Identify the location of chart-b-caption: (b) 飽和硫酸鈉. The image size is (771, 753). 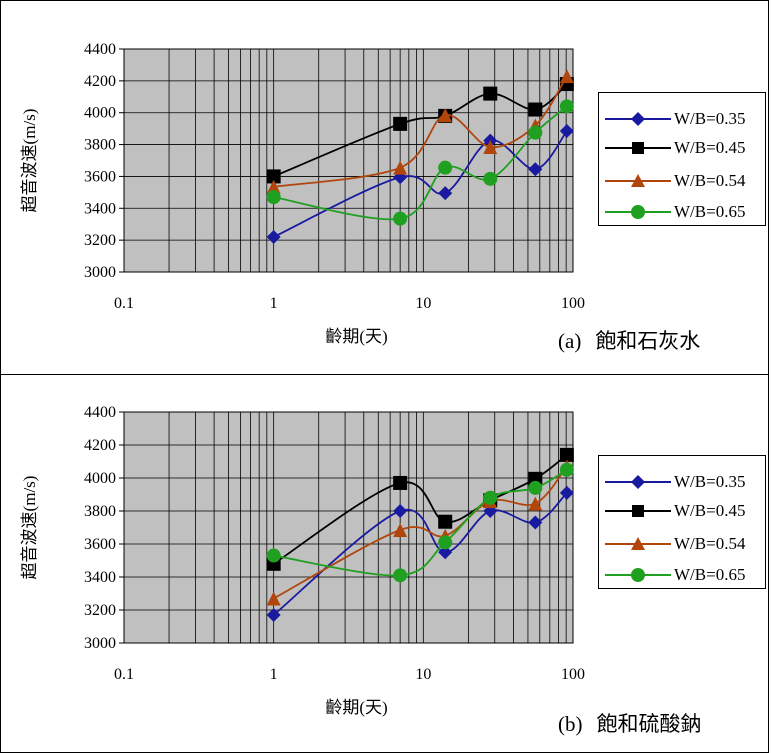
(630, 723).